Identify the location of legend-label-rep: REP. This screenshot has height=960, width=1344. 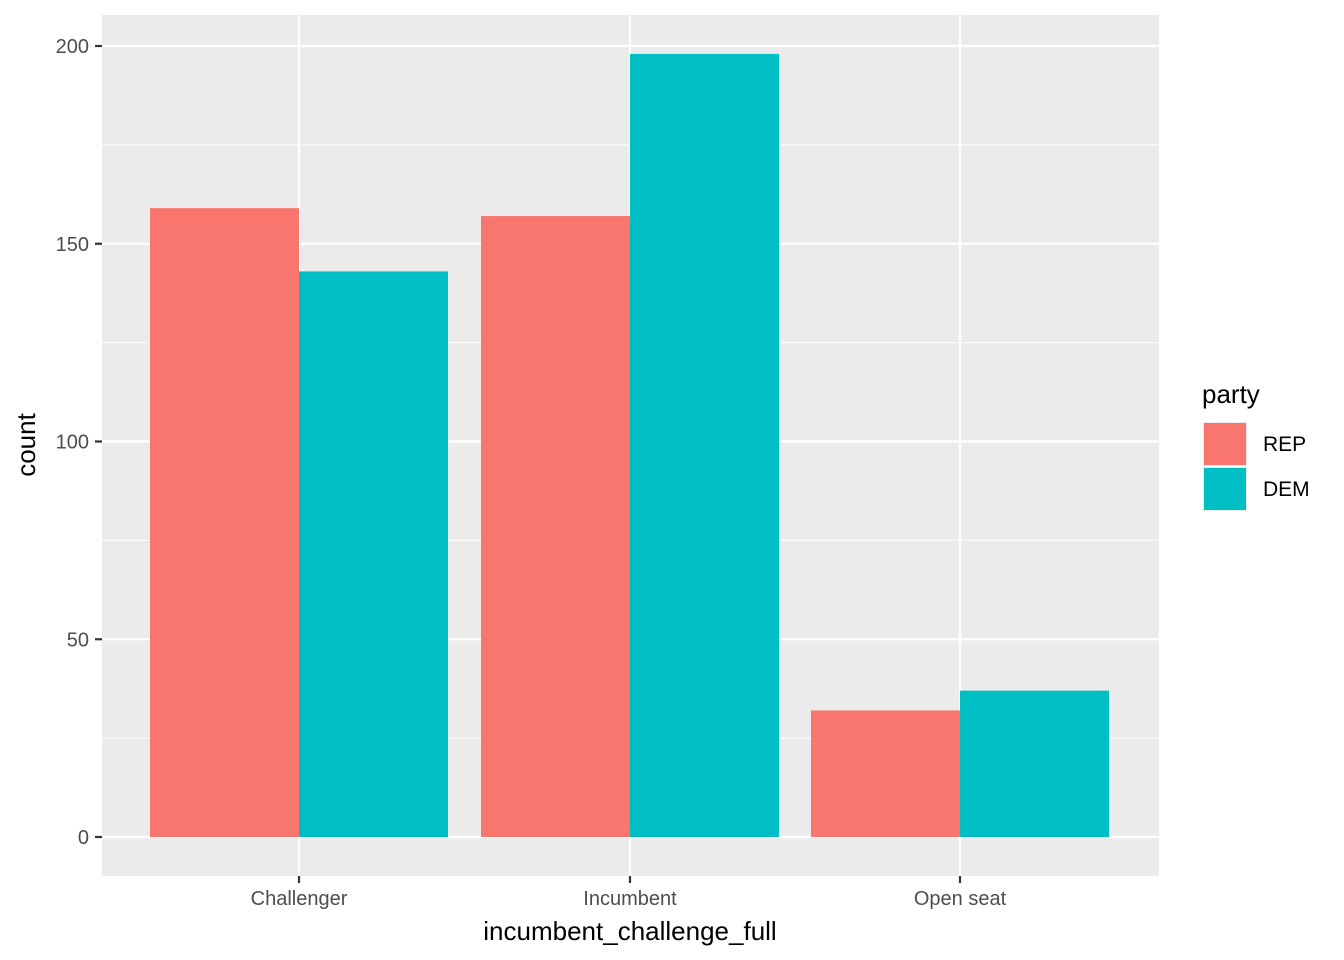
(1284, 444).